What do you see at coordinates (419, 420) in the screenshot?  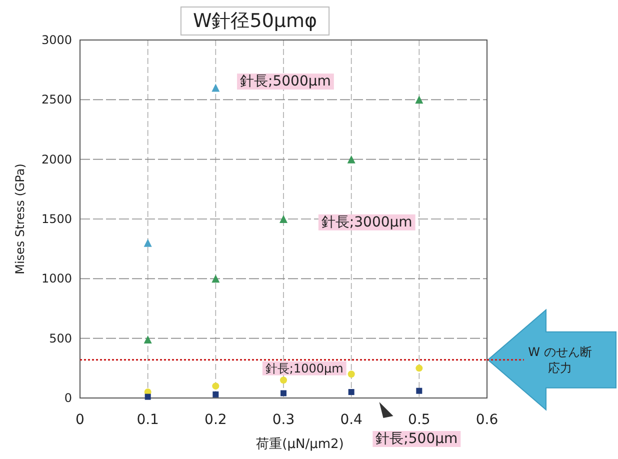 I see `x-tick-label: 0.5` at bounding box center [419, 420].